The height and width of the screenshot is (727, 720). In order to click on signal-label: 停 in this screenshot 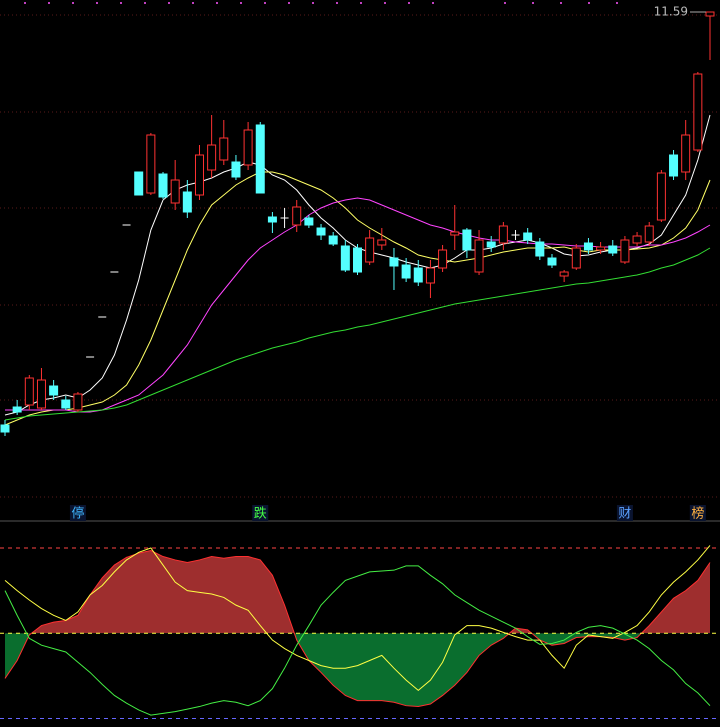, I will do `click(77, 514)`.